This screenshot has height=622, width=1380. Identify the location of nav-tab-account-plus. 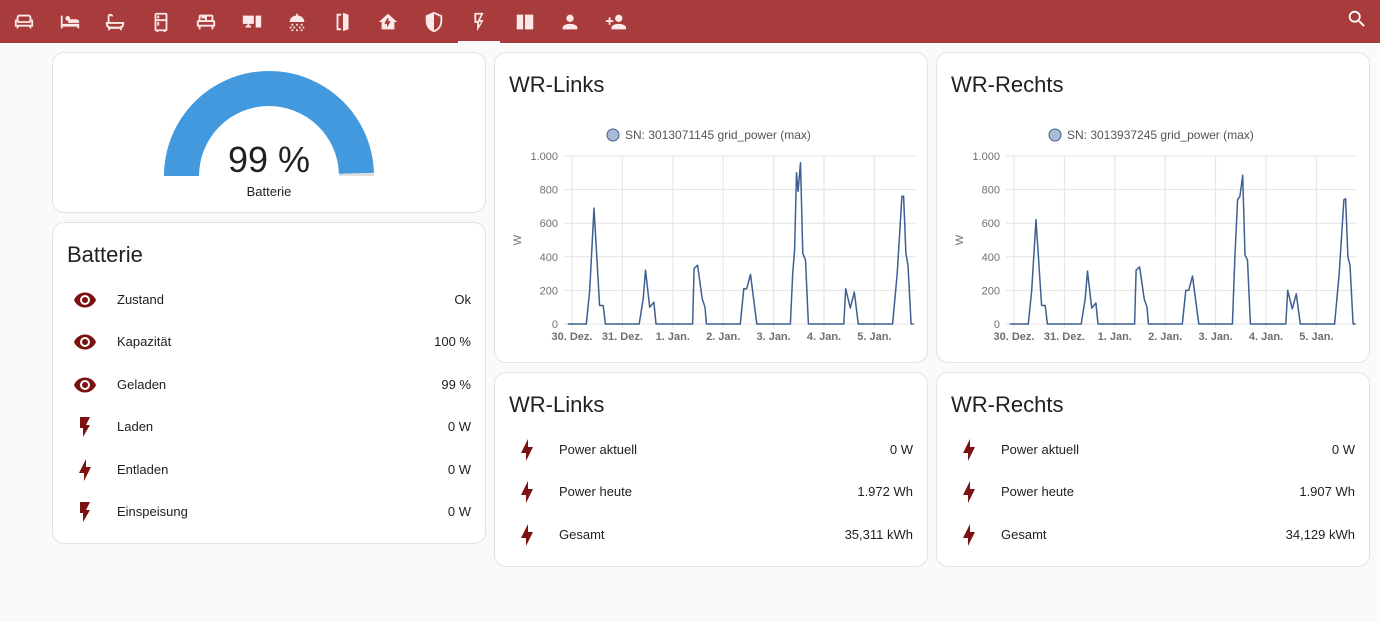
(616, 21).